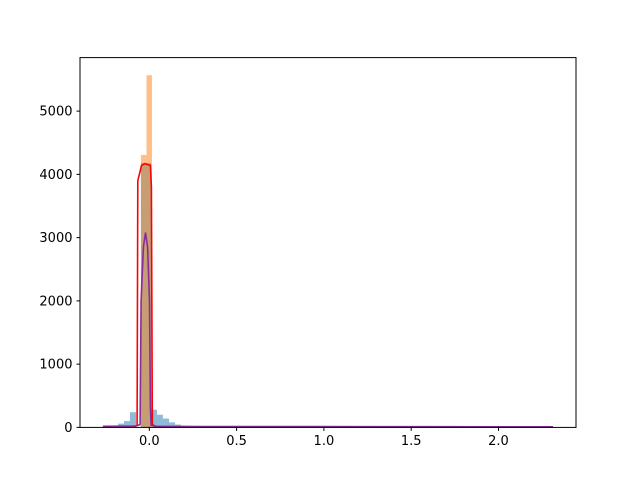 The image size is (640, 480). Describe the element at coordinates (411, 441) in the screenshot. I see `x-tick-label: 1.5` at that location.